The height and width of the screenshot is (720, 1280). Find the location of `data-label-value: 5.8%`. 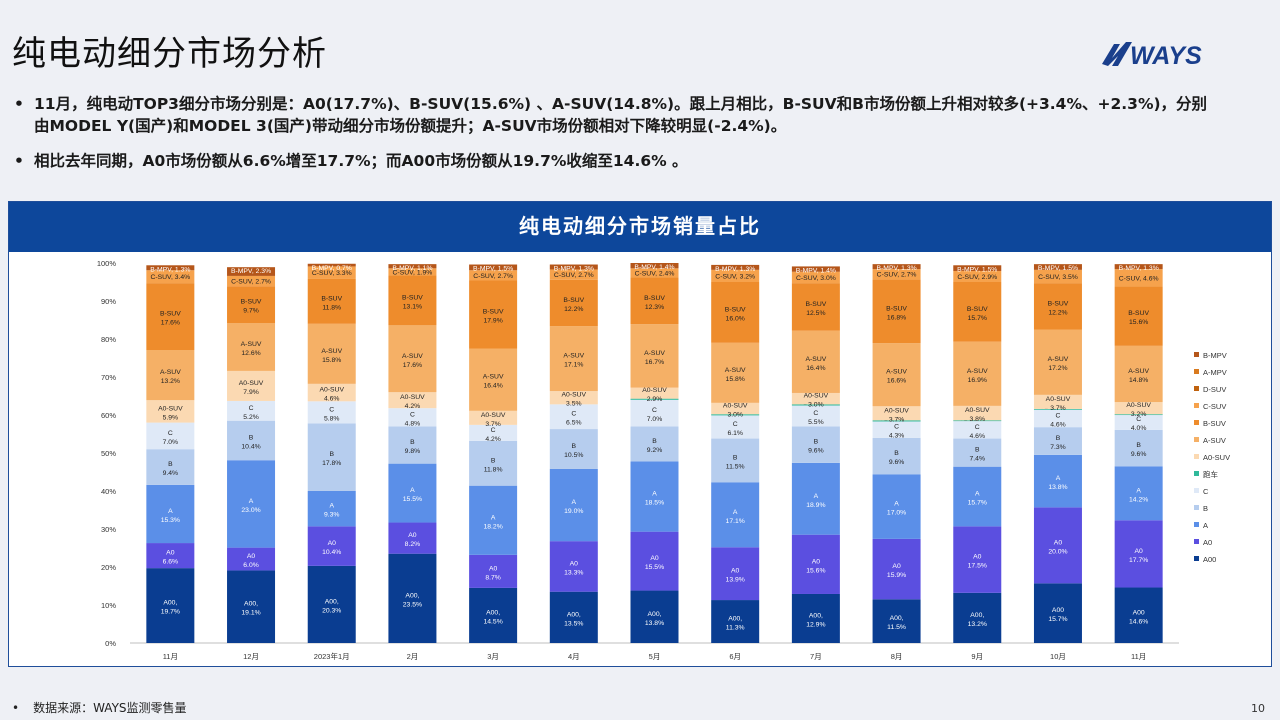

data-label-value: 5.8% is located at coordinates (332, 418).